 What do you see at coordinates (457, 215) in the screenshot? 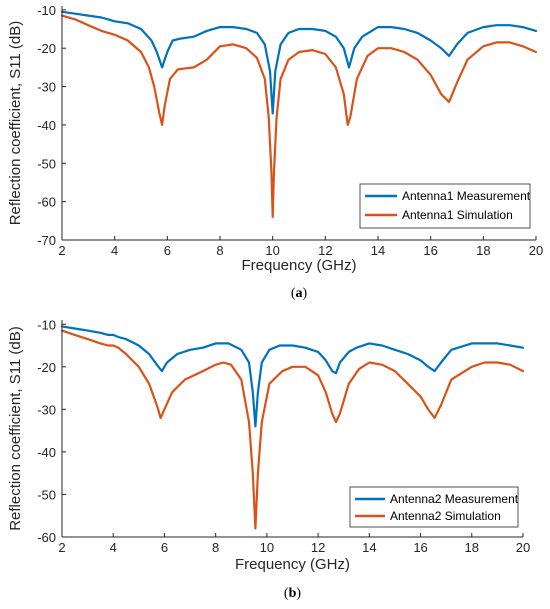
I see `legend-label-1: Antenna1 Simulation` at bounding box center [457, 215].